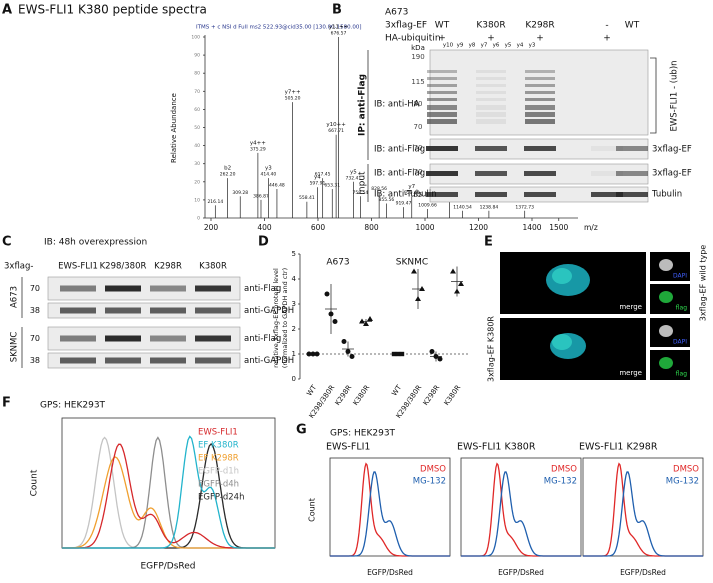 This screenshot has height=583, width=713. What do you see at coordinates (307, 198) in the screenshot?
I see `peak-label: 558.41` at bounding box center [307, 198].